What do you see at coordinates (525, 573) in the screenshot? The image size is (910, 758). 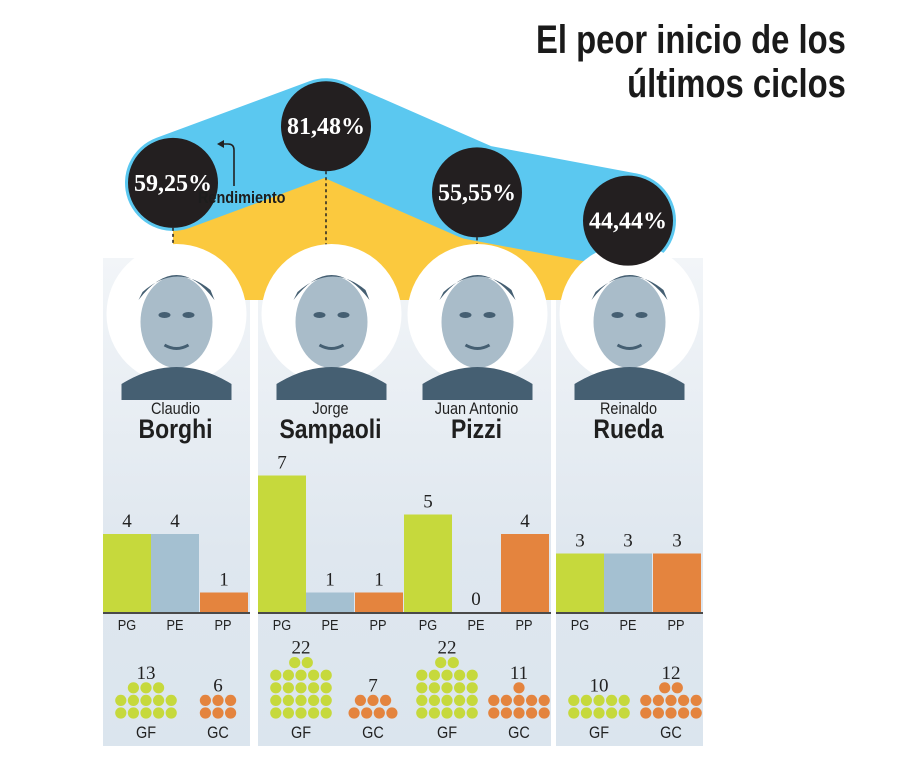 I see `bar-pp` at bounding box center [525, 573].